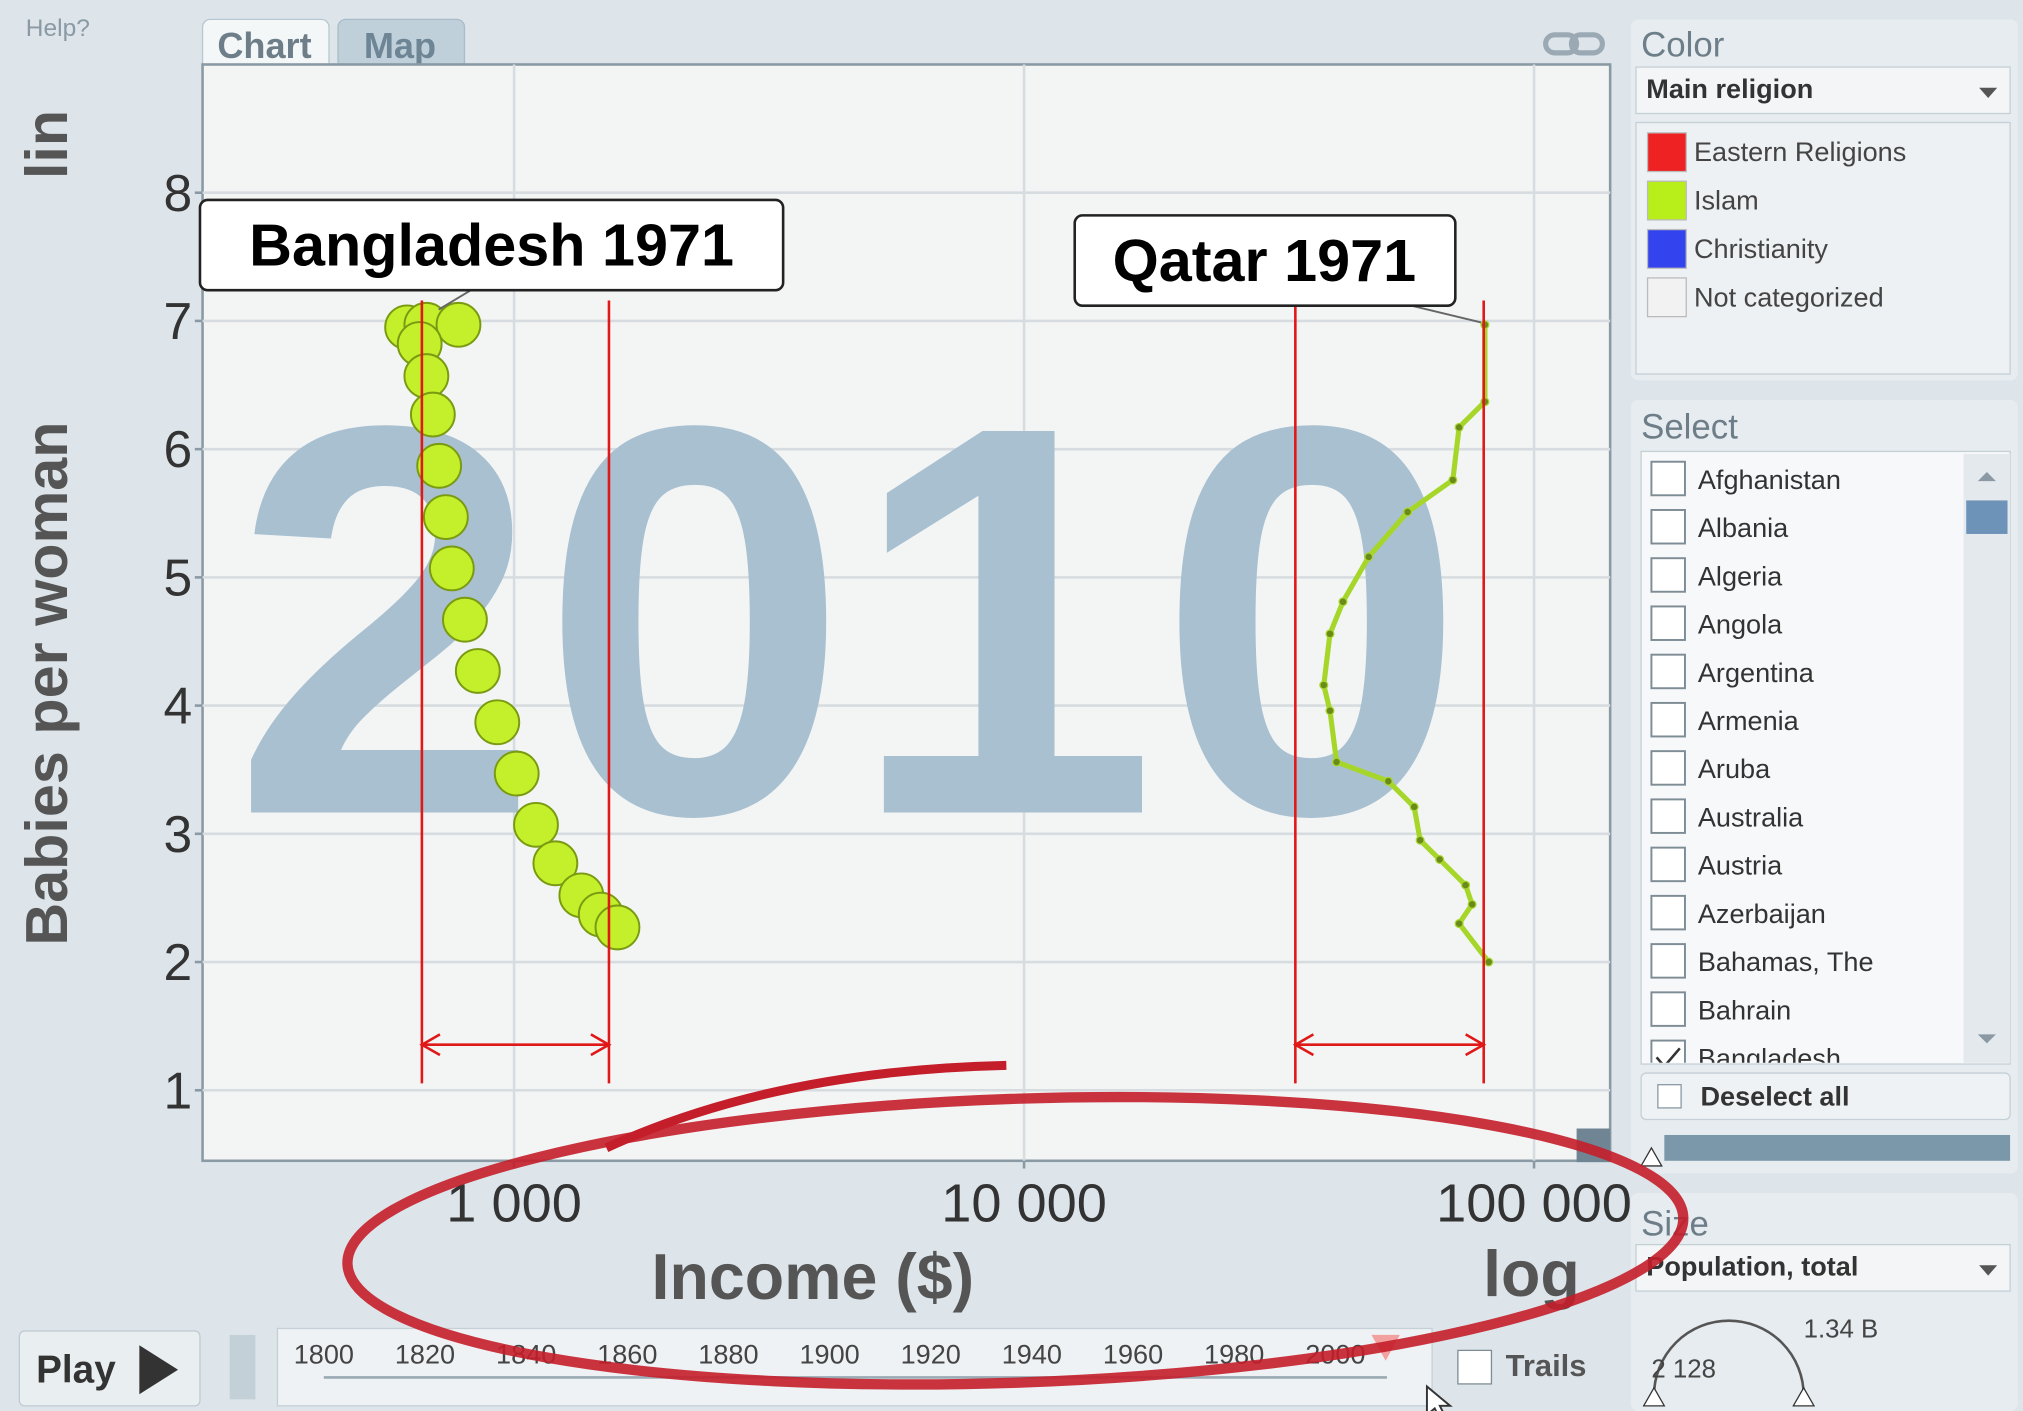  I want to click on dropdown-label: Main religion, so click(1729, 88).